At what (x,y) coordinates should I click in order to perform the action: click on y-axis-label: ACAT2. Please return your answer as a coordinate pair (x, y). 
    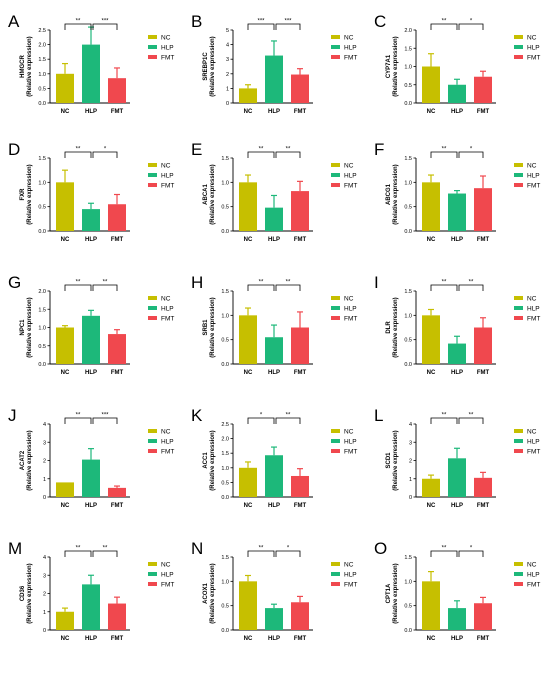
    Looking at the image, I should click on (23, 460).